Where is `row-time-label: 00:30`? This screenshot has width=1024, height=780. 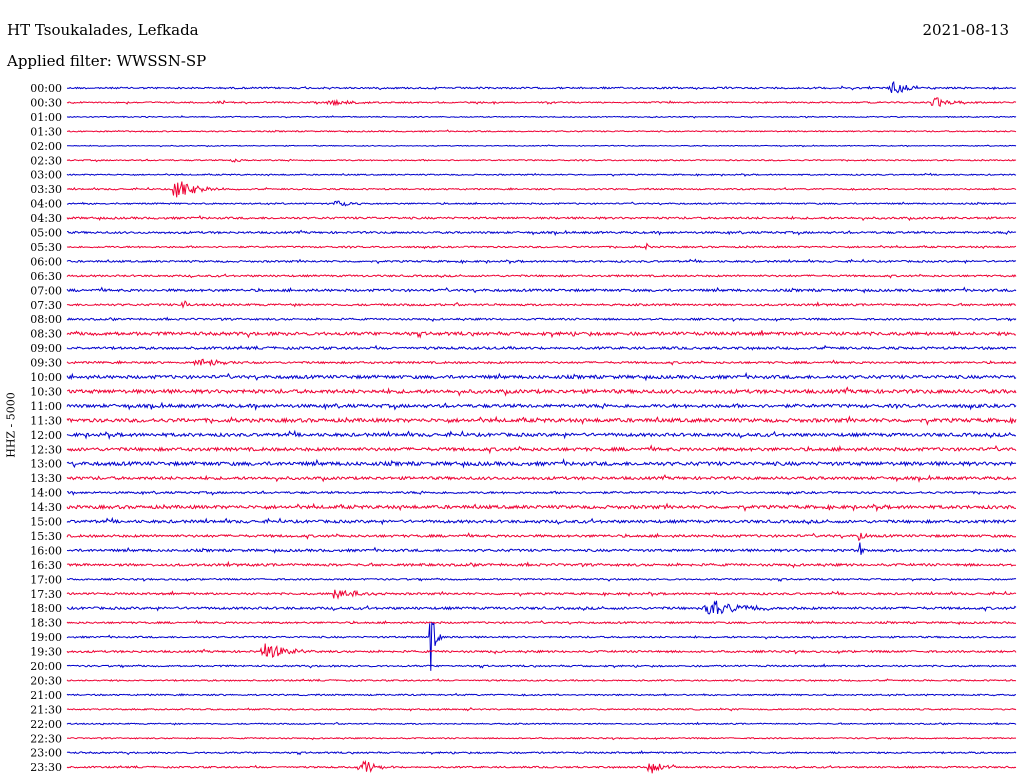 row-time-label: 00:30 is located at coordinates (46, 102).